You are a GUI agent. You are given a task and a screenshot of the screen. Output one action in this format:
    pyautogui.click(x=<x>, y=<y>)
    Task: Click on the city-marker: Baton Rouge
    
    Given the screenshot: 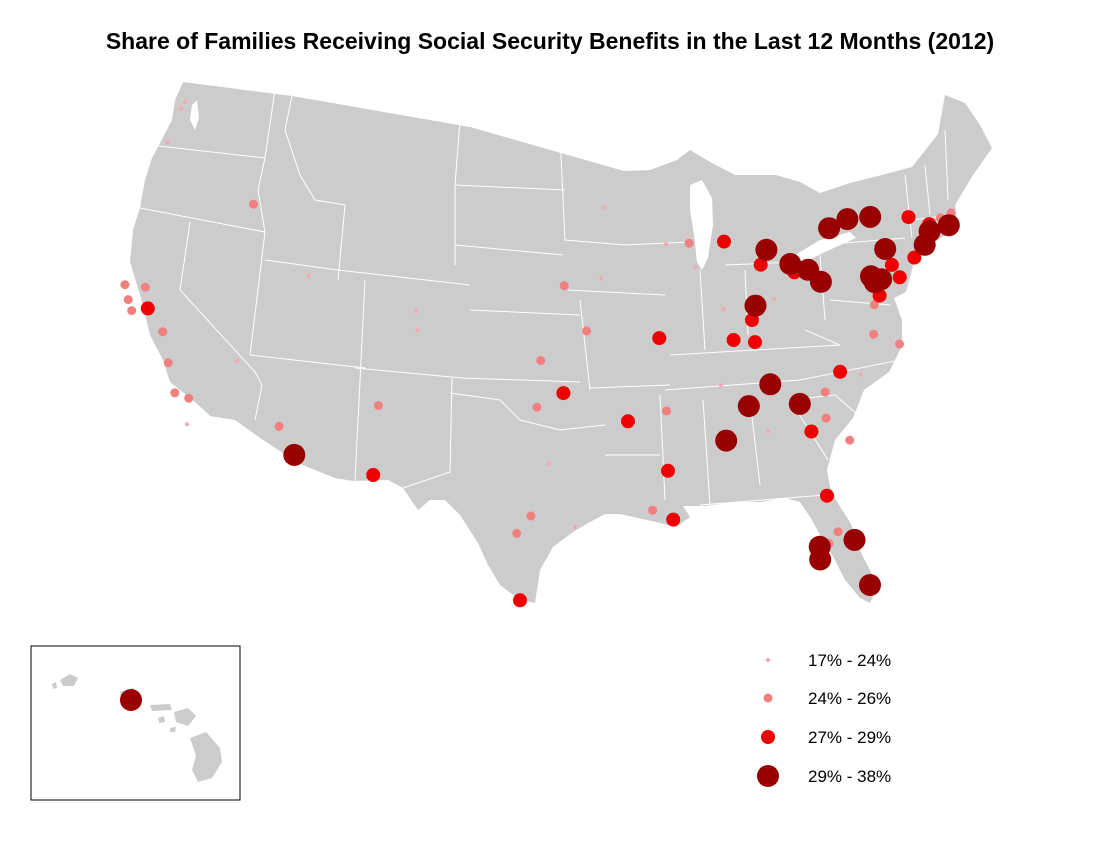 What is the action you would take?
    pyautogui.click(x=653, y=510)
    